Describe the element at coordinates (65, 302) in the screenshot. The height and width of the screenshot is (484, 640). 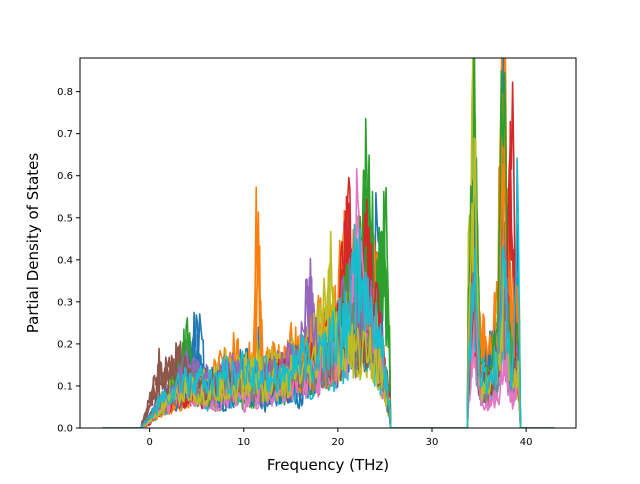
I see `y-tick-label: 0.3` at that location.